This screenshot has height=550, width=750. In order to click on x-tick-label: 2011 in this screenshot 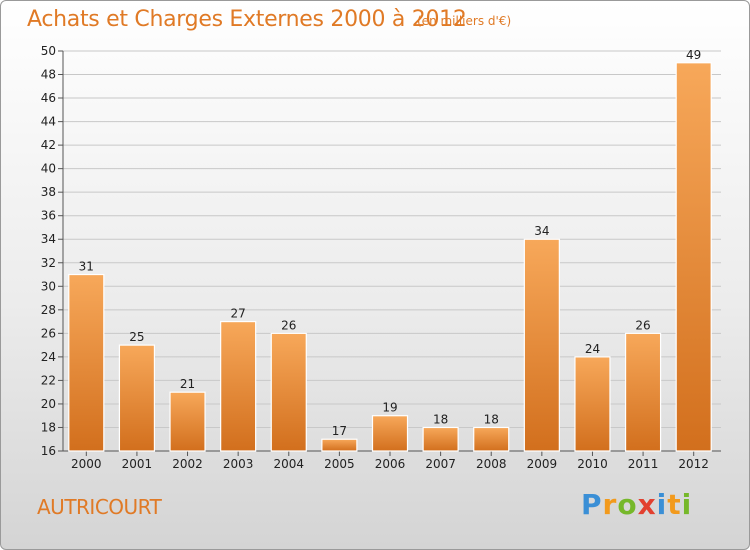, I will do `click(643, 464)`.